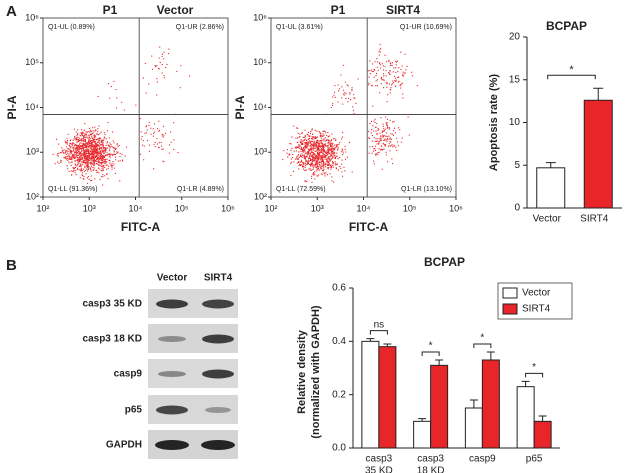 The image size is (641, 473). Describe the element at coordinates (430, 353) in the screenshot. I see `significance-bracket` at that location.